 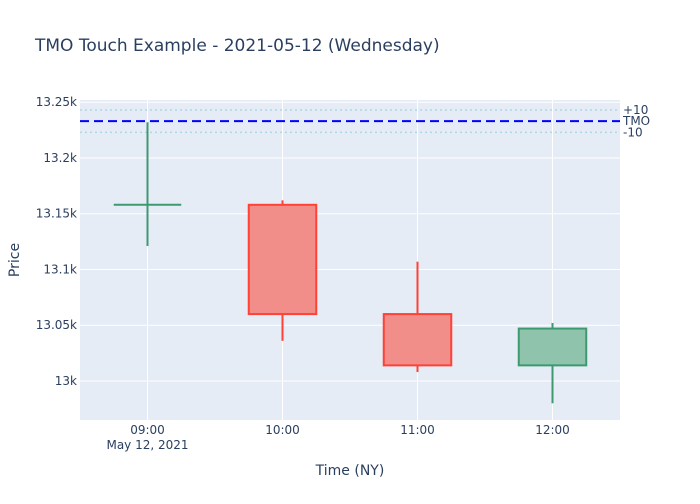 What do you see at coordinates (56, 214) in the screenshot?
I see `y-tick-label: 13.15k` at bounding box center [56, 214].